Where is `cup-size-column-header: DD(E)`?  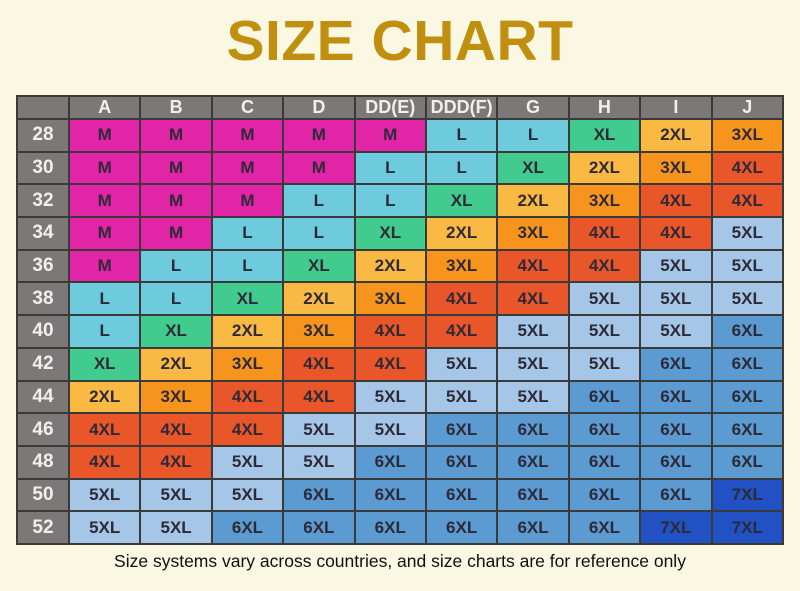 cup-size-column-header: DD(E) is located at coordinates (390, 107).